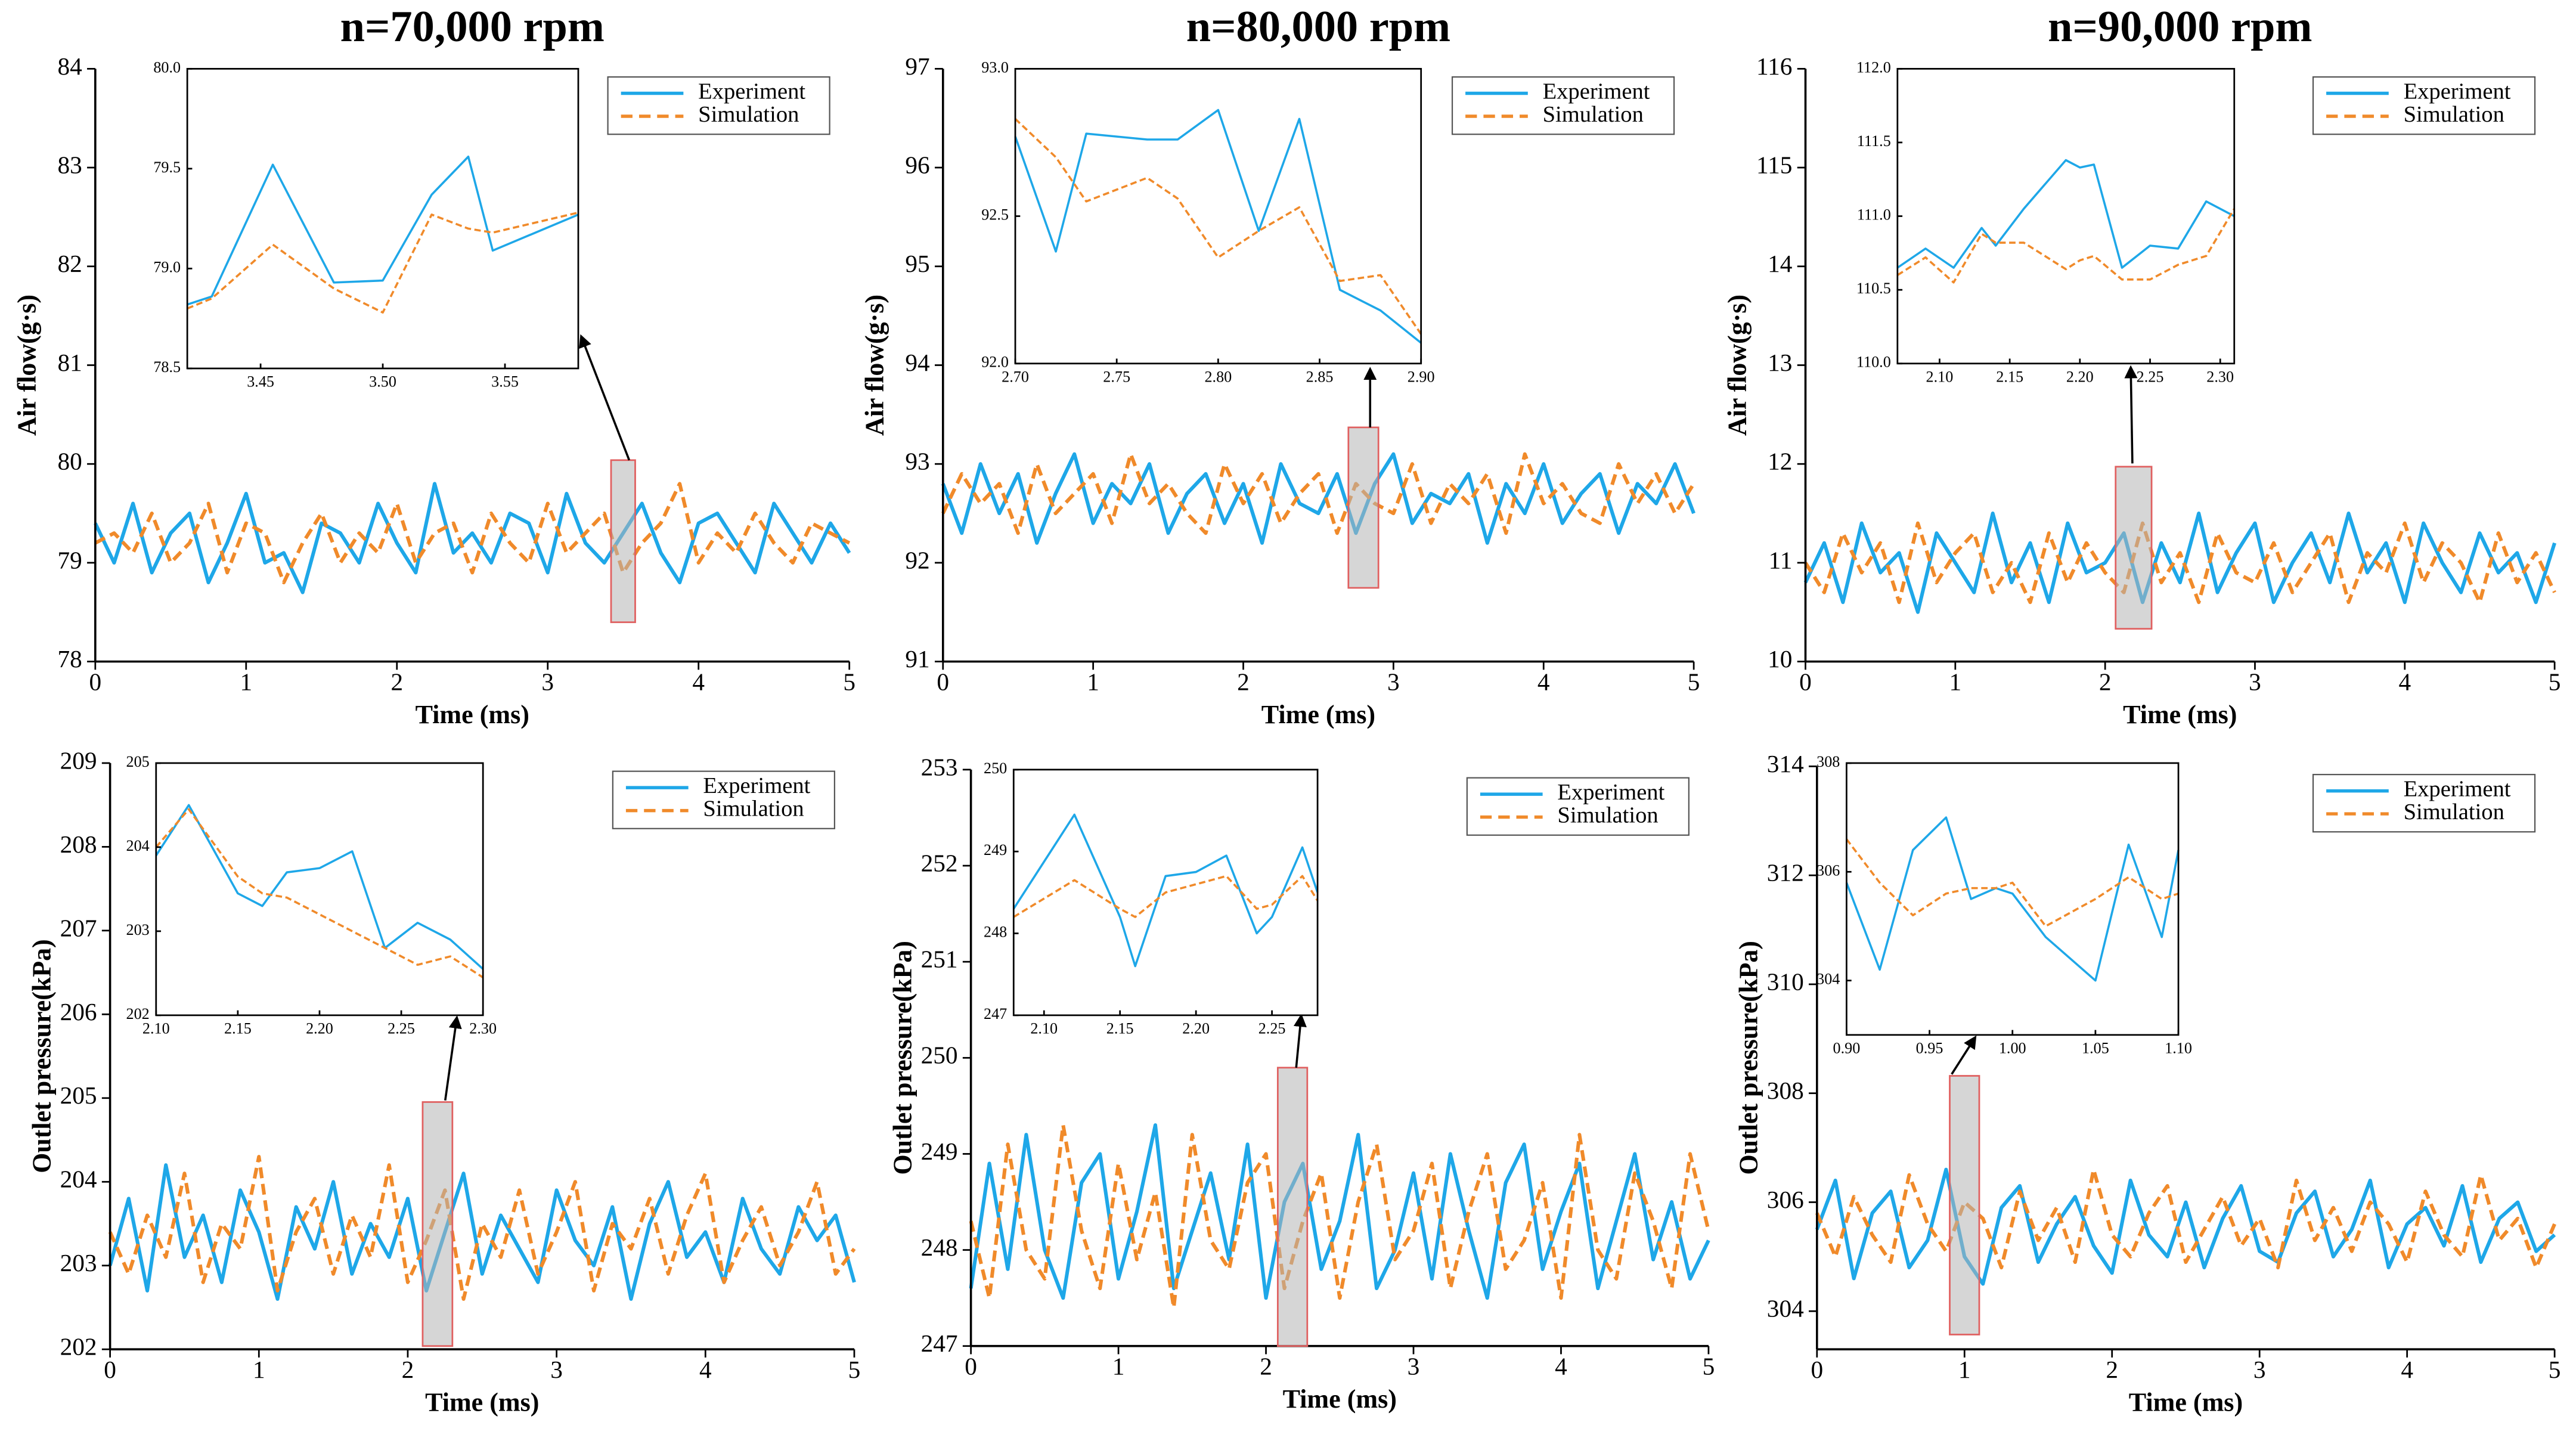 The image size is (2576, 1441). Describe the element at coordinates (1015, 377) in the screenshot. I see `x-tick-label: 2.70` at that location.